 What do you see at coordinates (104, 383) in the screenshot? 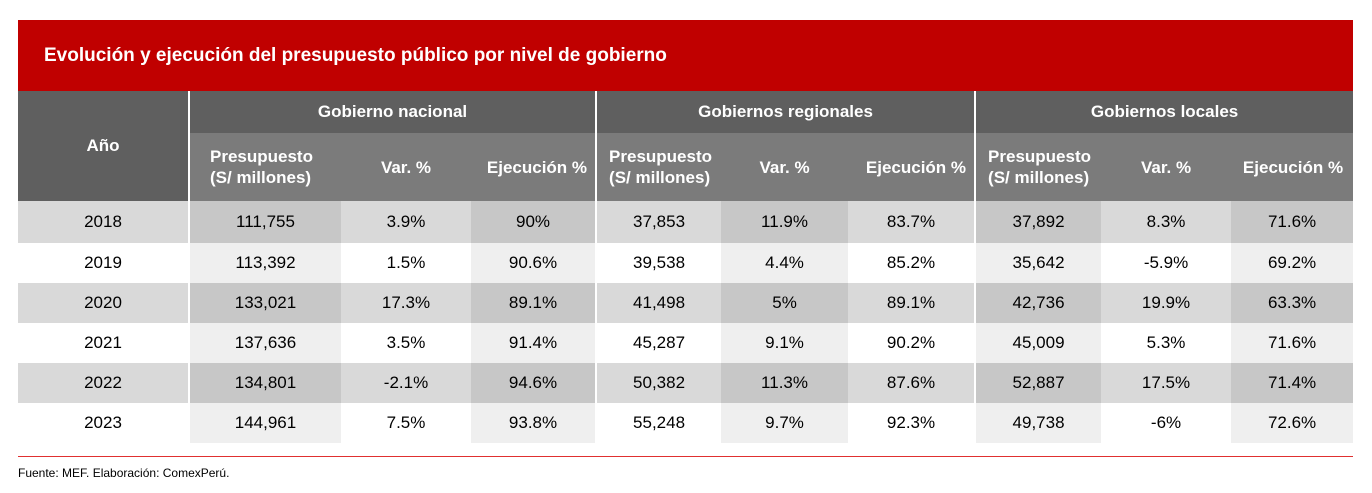
I see `year-cell: 2022` at bounding box center [104, 383].